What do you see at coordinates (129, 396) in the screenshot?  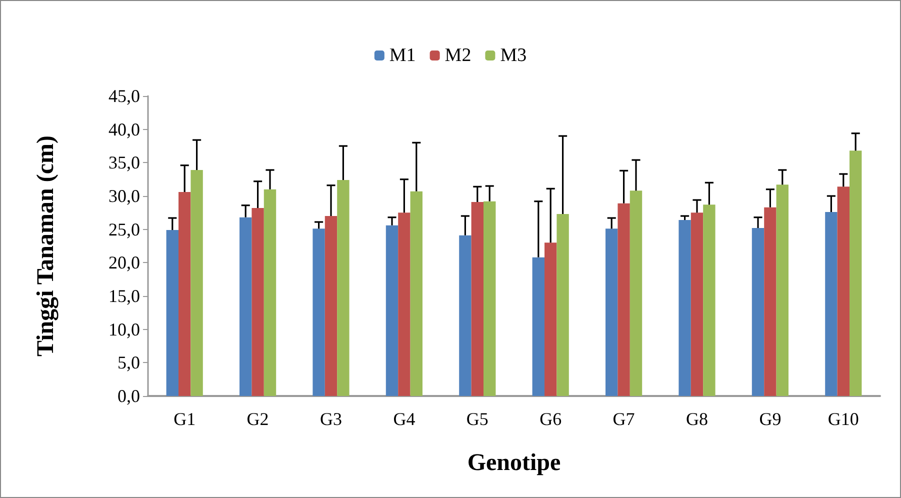 I see `y-tick-label: 0,0` at bounding box center [129, 396].